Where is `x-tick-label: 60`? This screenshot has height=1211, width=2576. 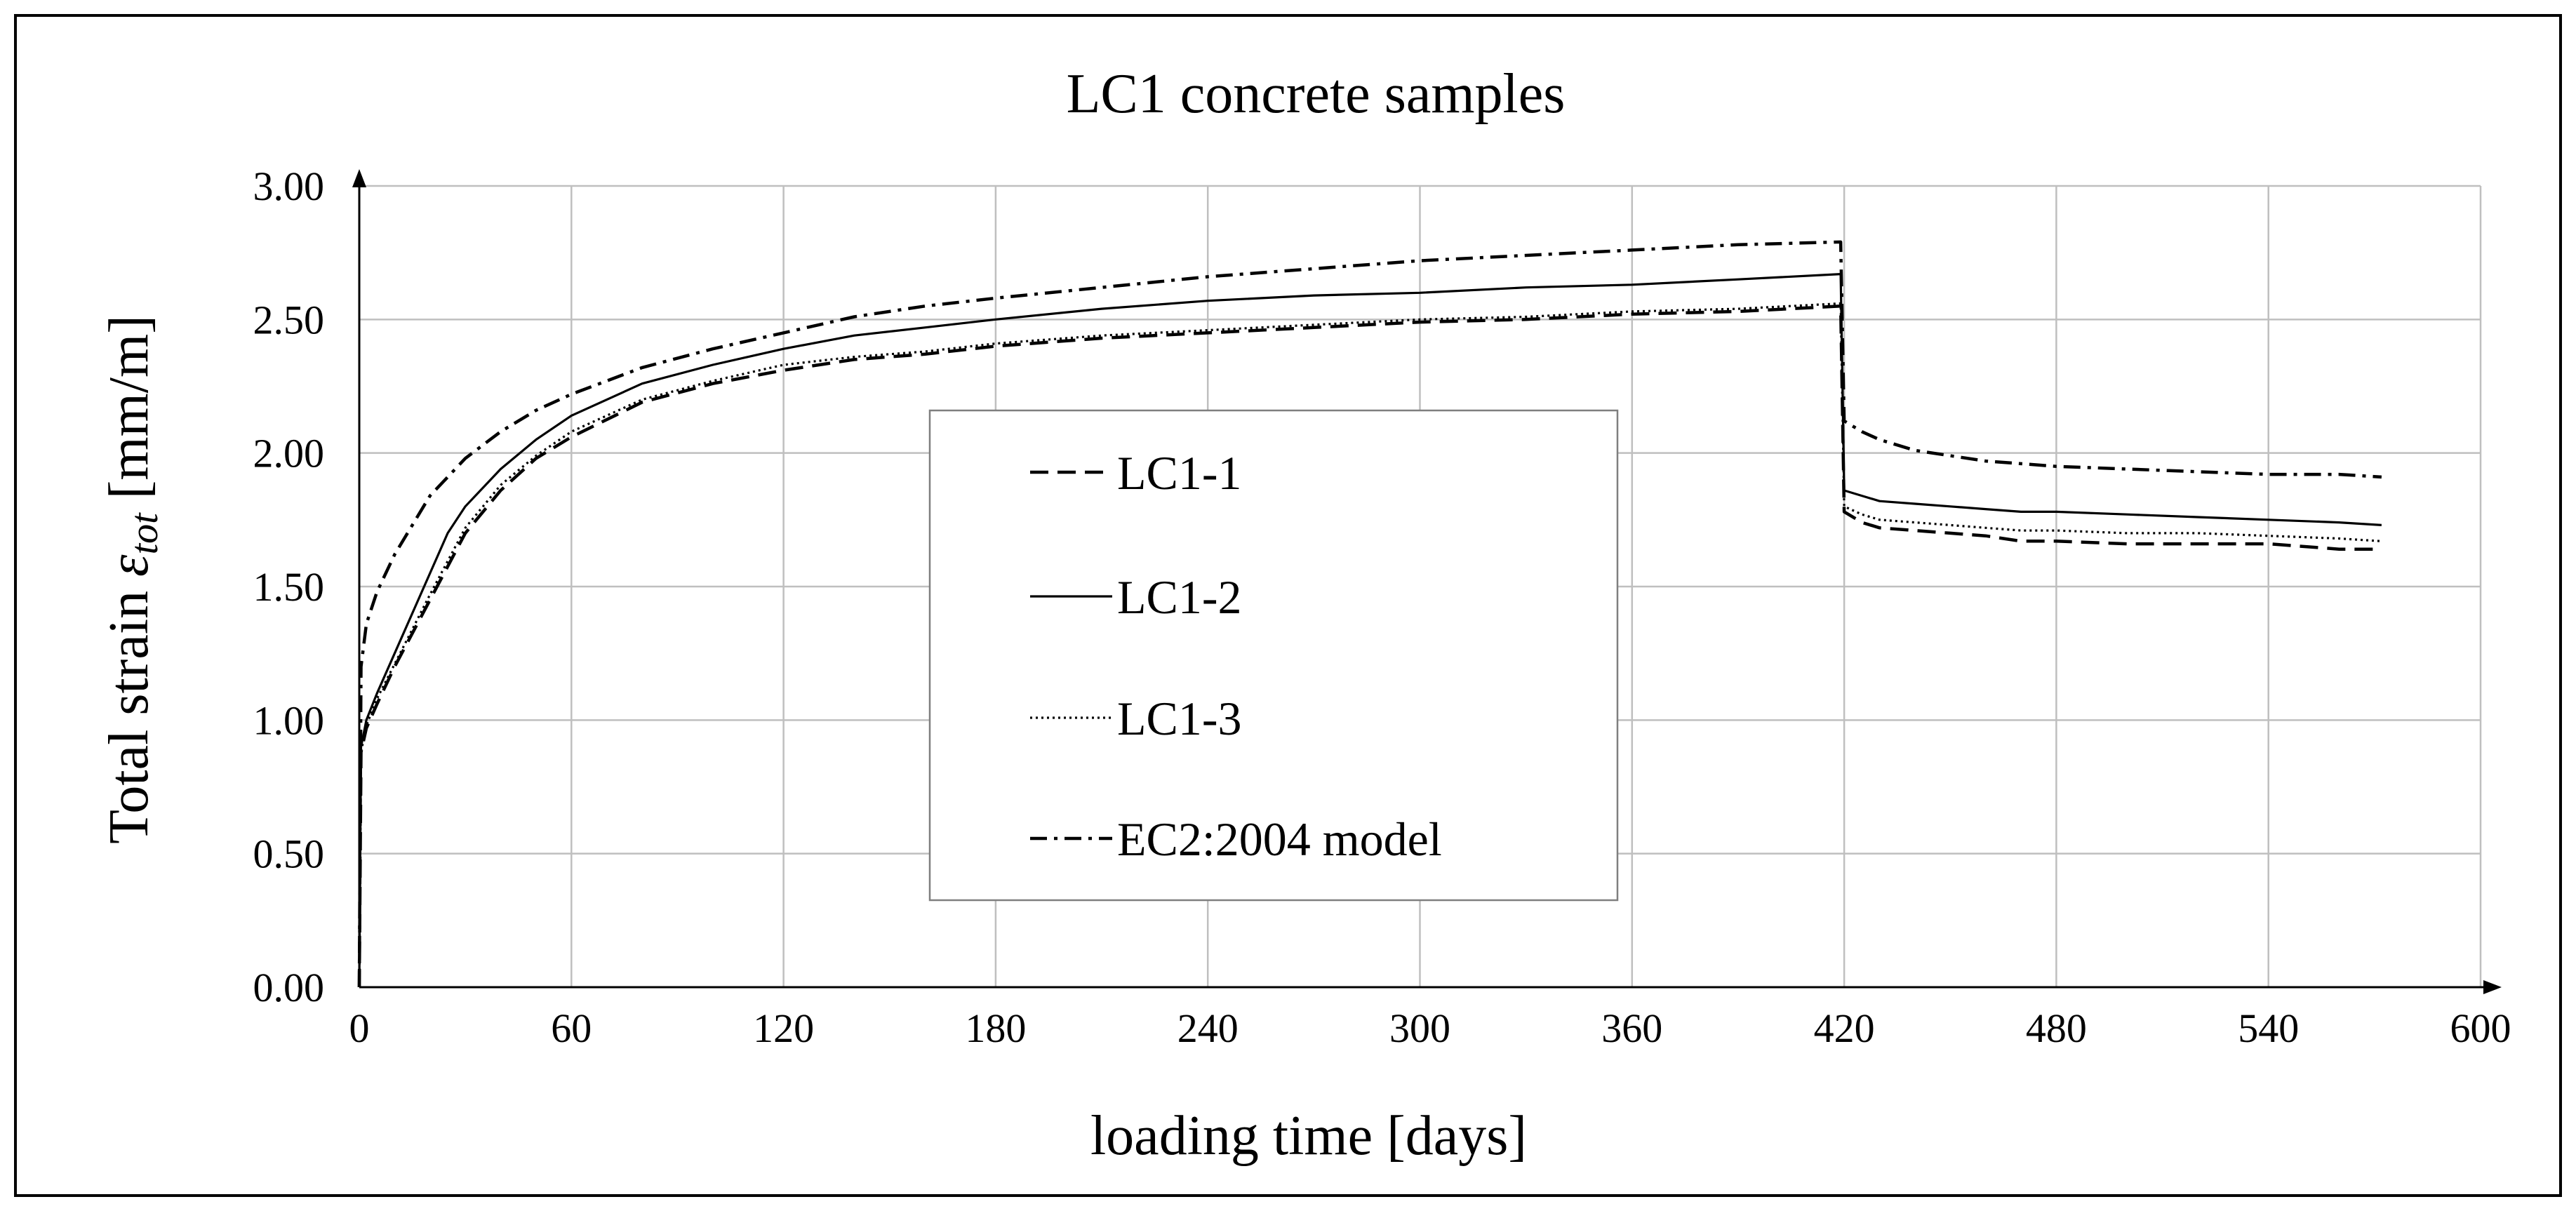
x-tick-label: 60 is located at coordinates (571, 1028).